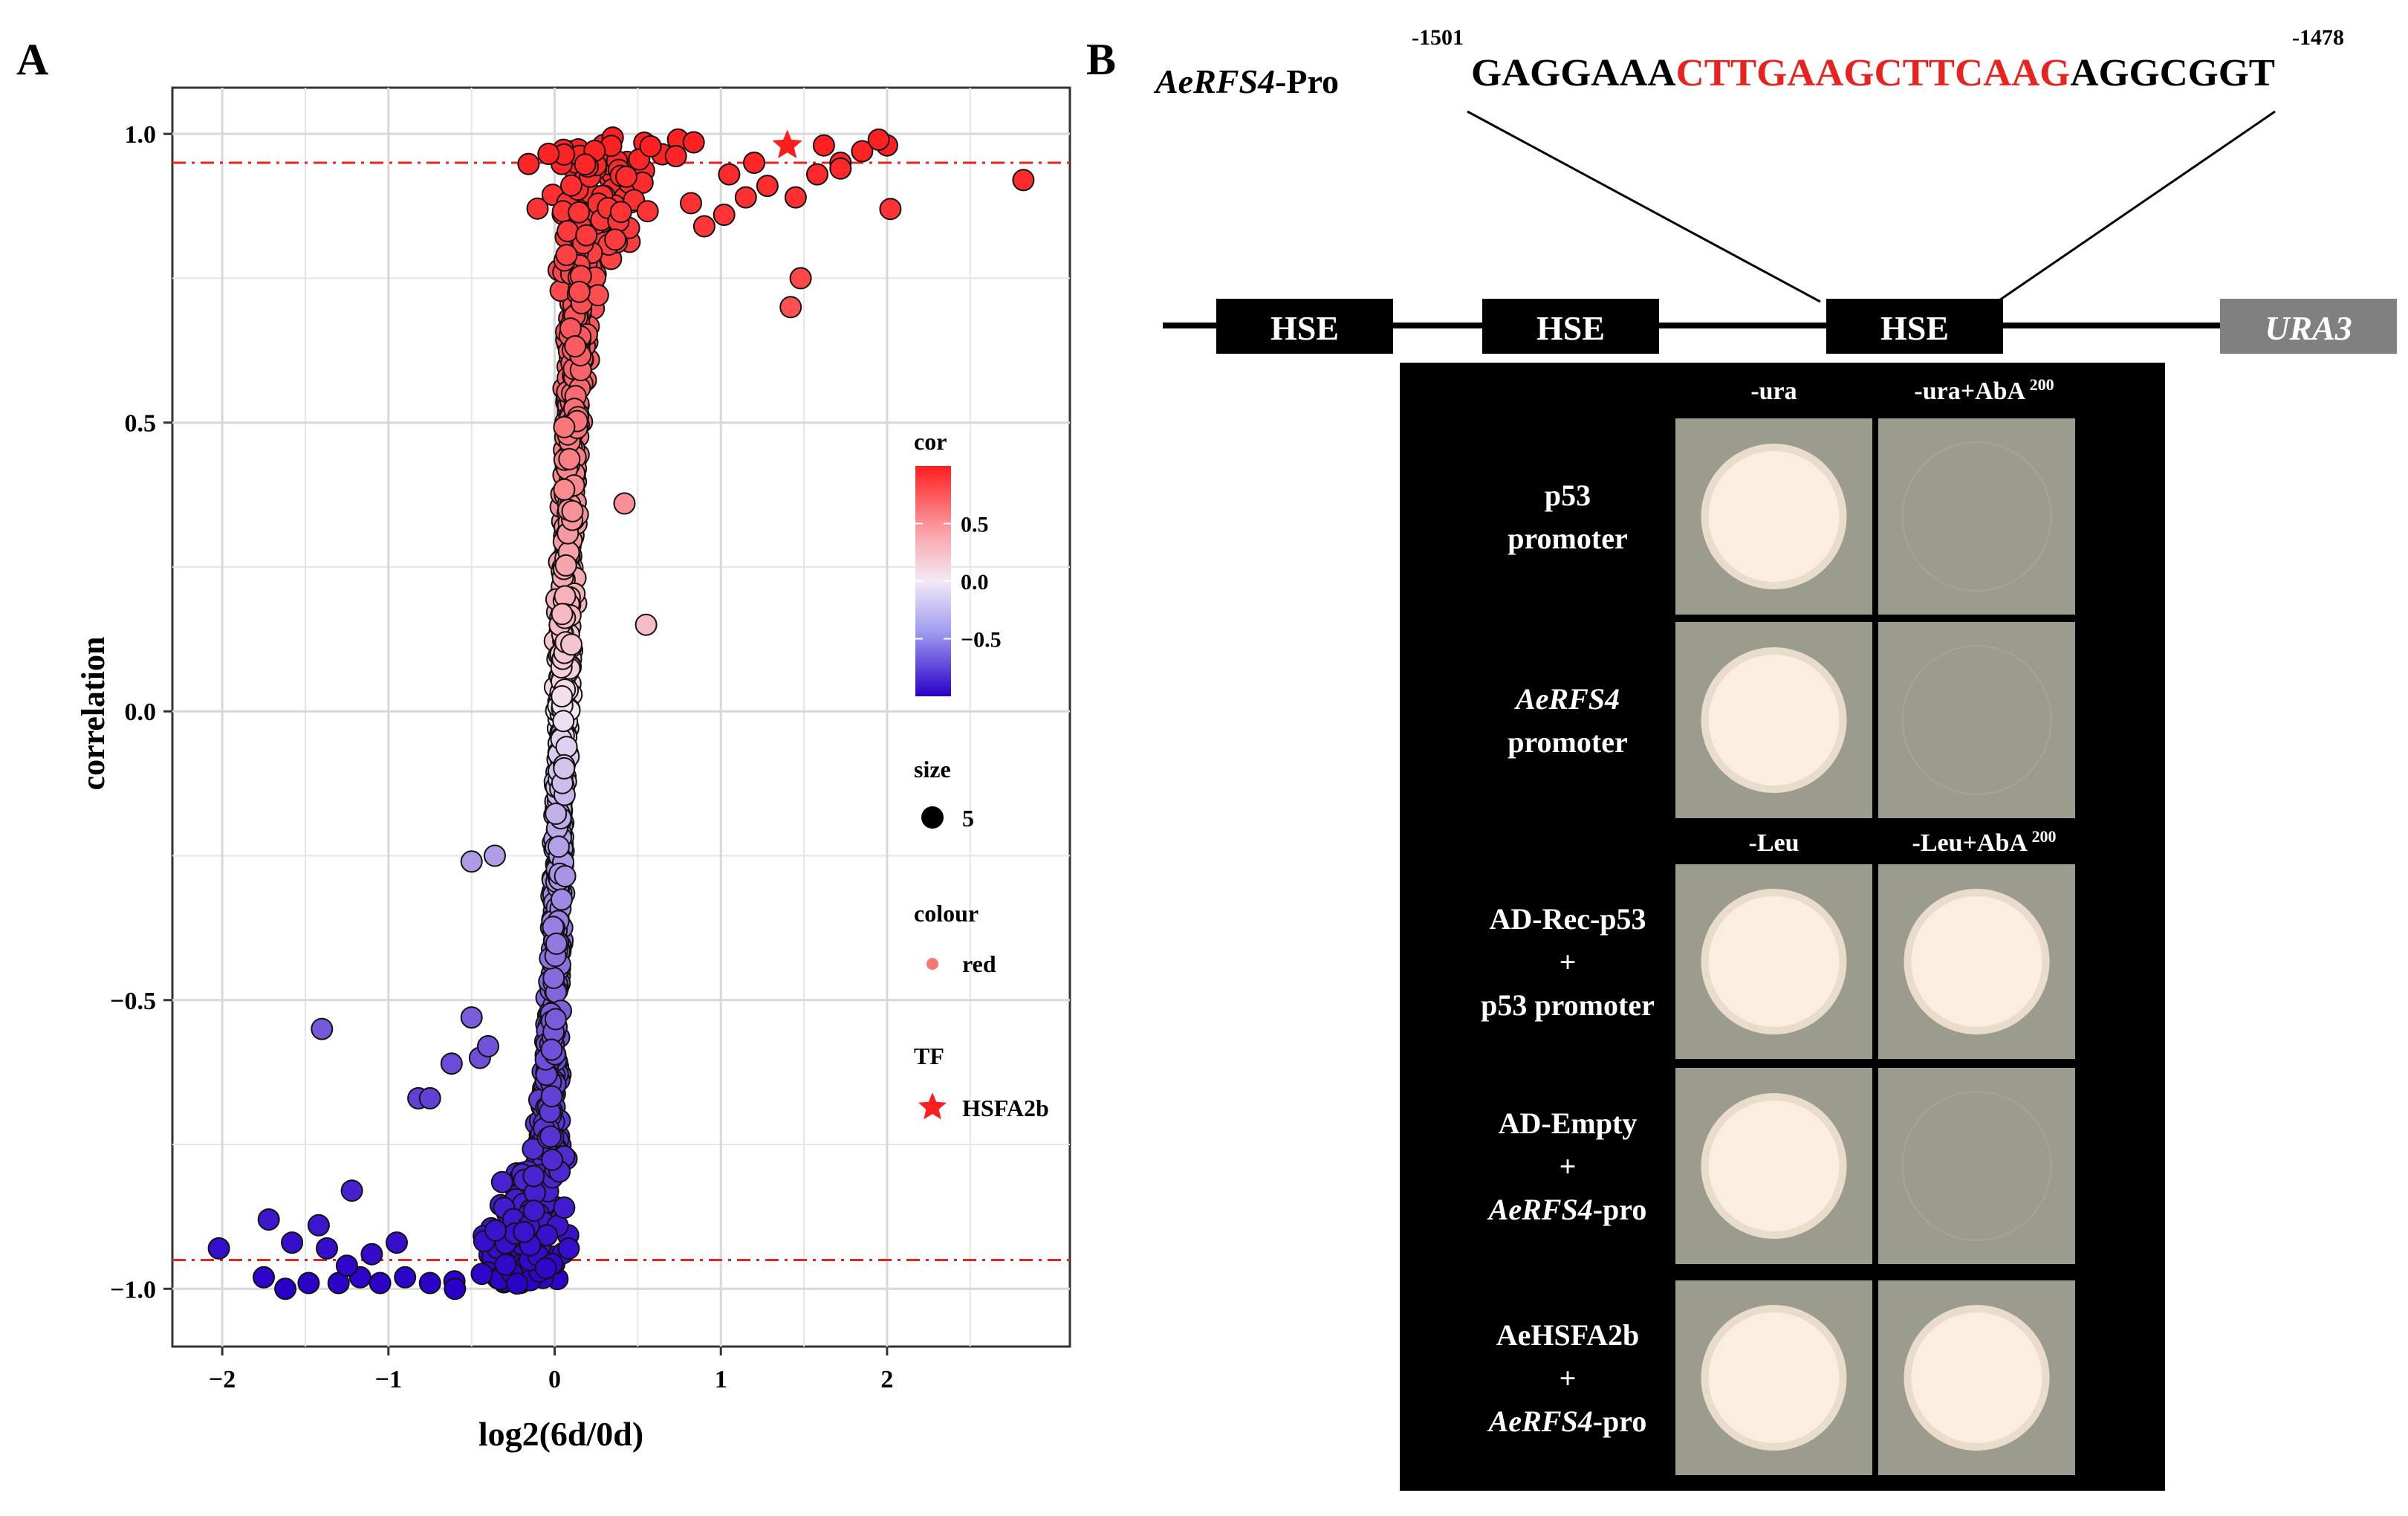 This screenshot has width=2408, height=1516. What do you see at coordinates (93, 714) in the screenshot?
I see `y-axis-label: correlation` at bounding box center [93, 714].